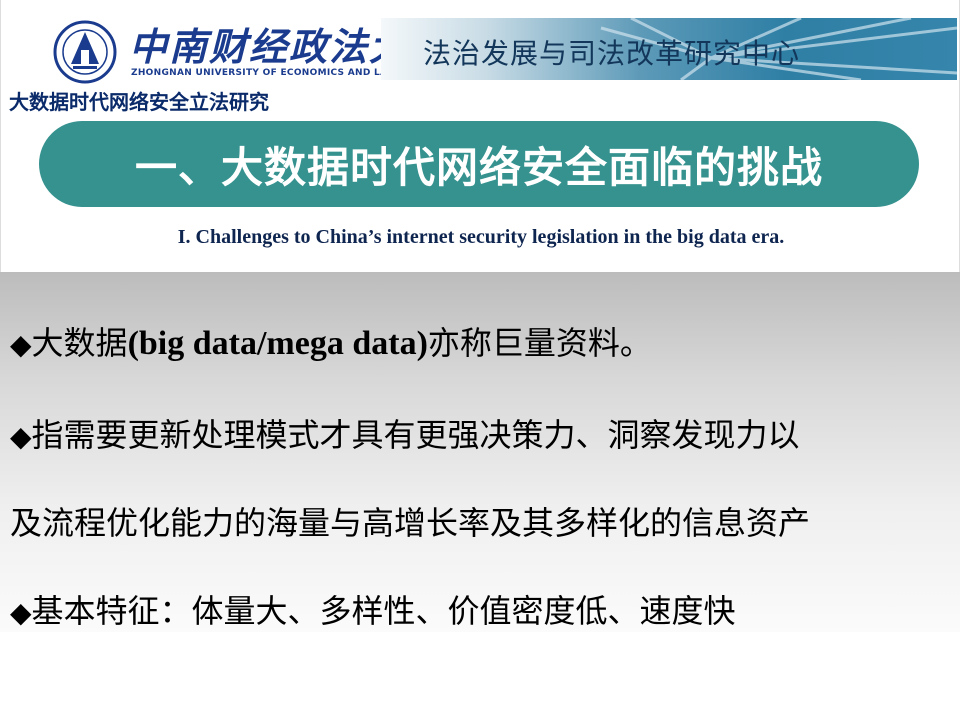 Image resolution: width=960 pixels, height=720 pixels. I want to click on continuation-line: 及流程优化能力的海量与高增长率及其多样化的信息资产, so click(410, 523).